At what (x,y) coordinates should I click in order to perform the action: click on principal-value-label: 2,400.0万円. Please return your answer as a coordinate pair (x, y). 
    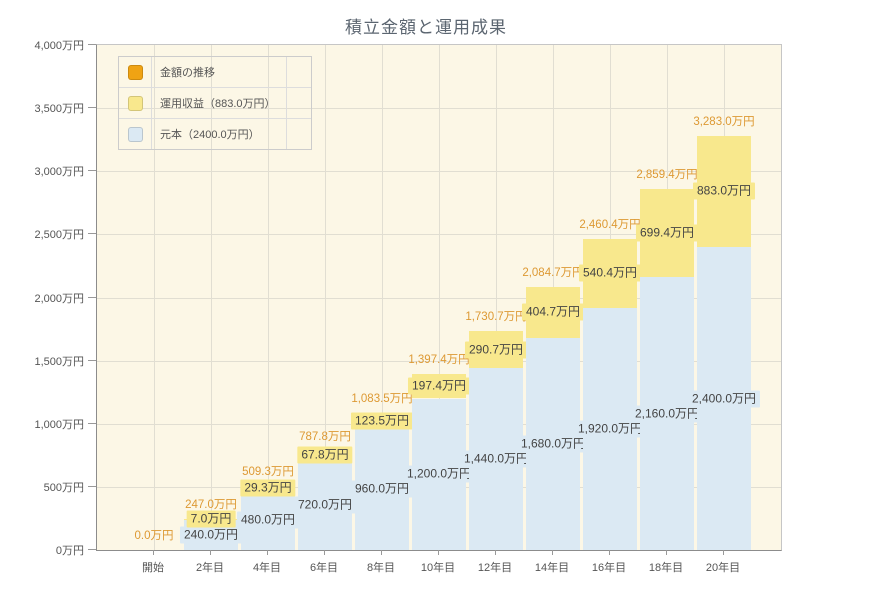
    Looking at the image, I should click on (724, 398).